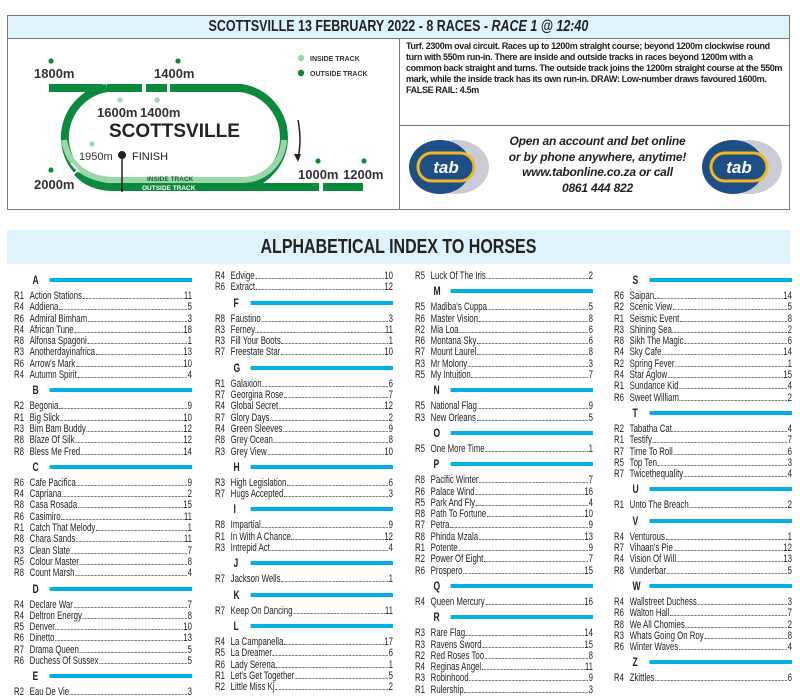  What do you see at coordinates (103, 573) in the screenshot?
I see `horse-index-entry: R8 Count Marsh 4` at bounding box center [103, 573].